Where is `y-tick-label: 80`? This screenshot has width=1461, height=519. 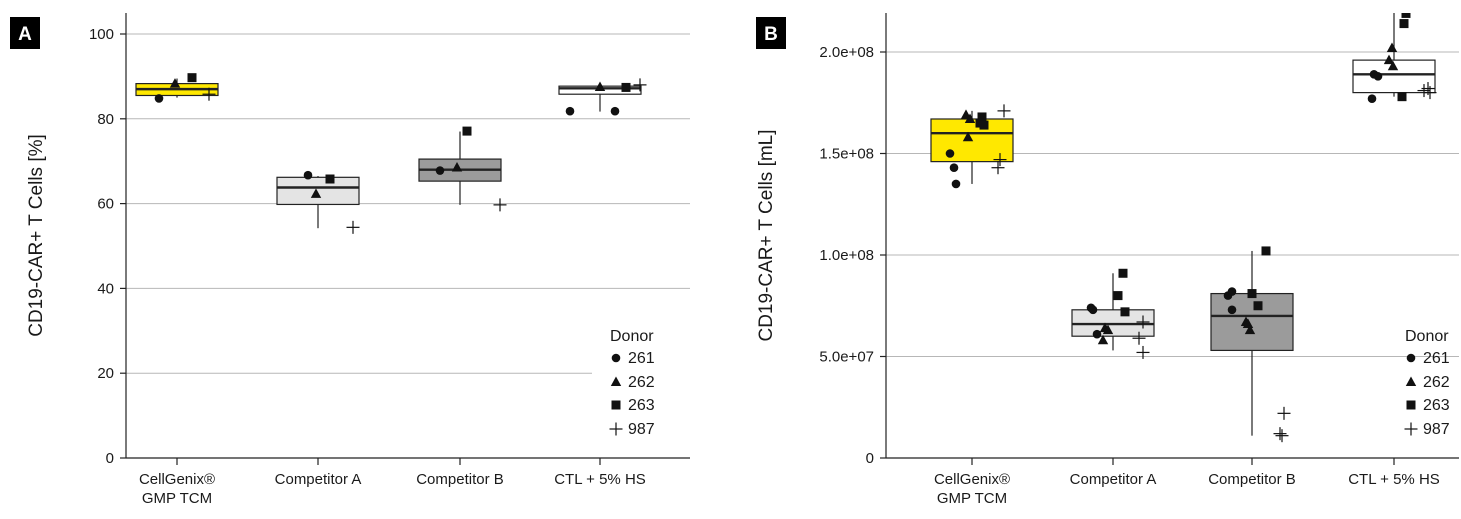 y-tick-label: 80 is located at coordinates (105, 119).